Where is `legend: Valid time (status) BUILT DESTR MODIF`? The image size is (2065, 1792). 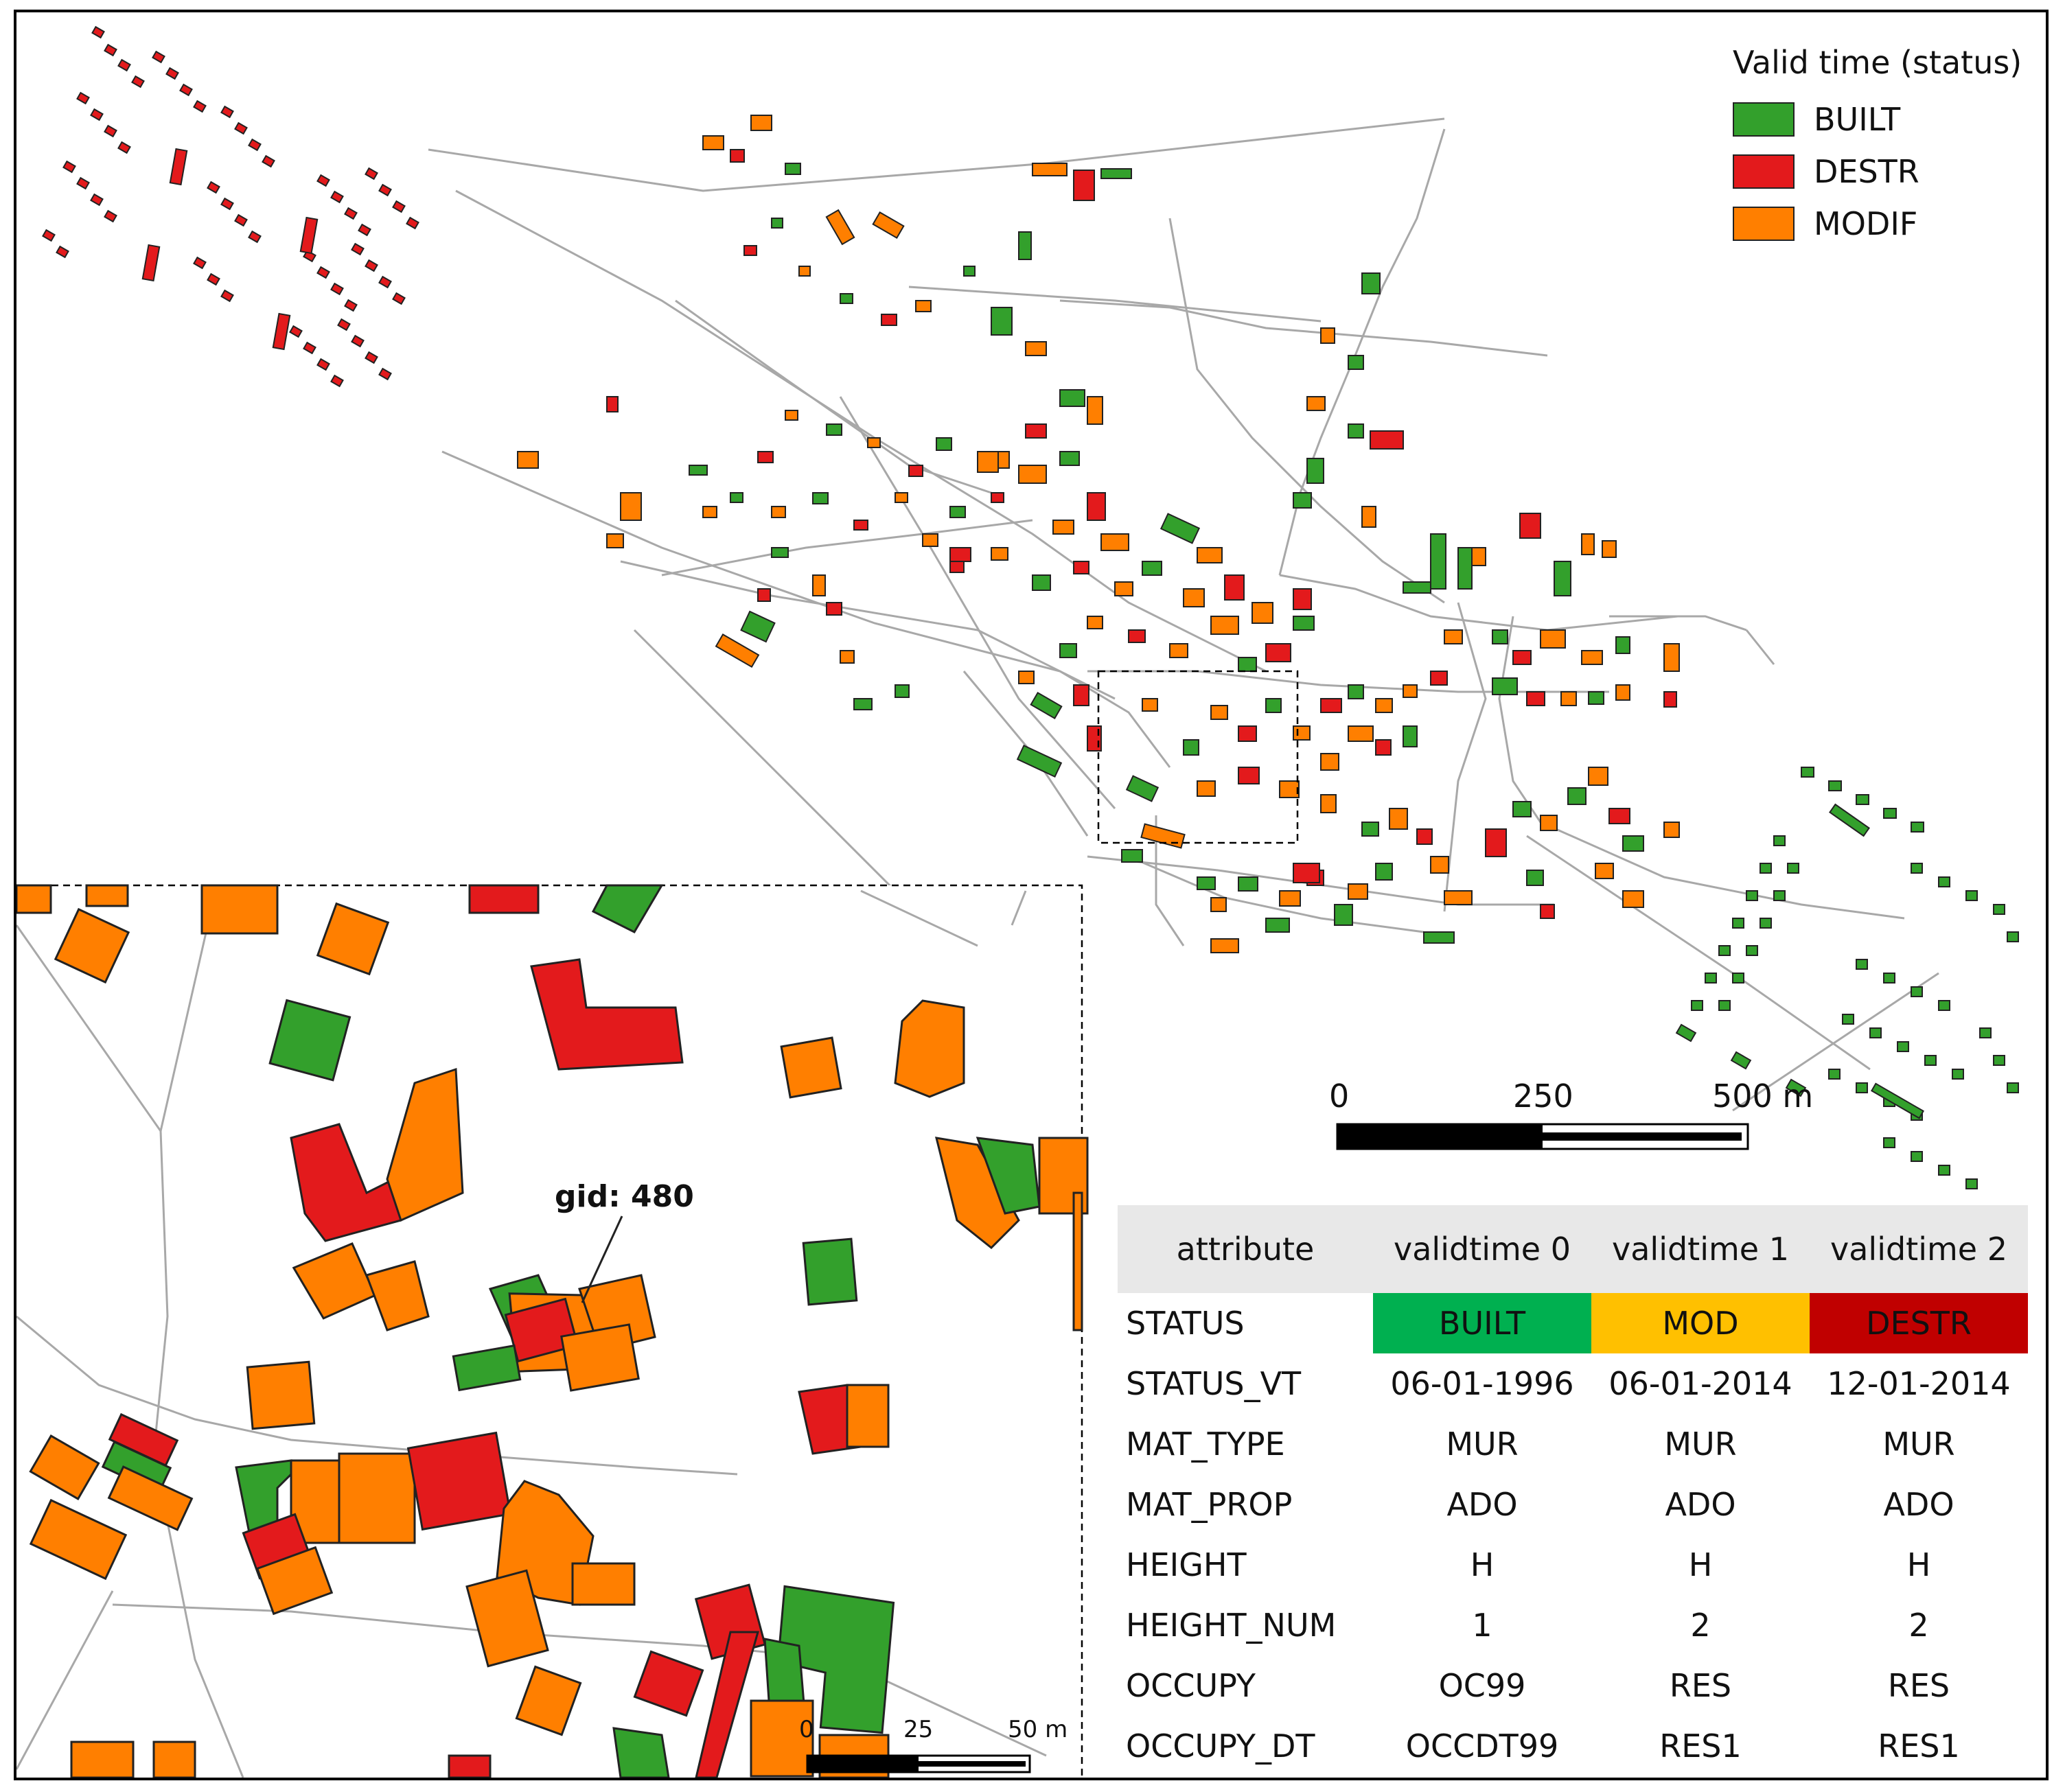
legend: Valid time (status) BUILT DESTR MODIF is located at coordinates (1878, 147).